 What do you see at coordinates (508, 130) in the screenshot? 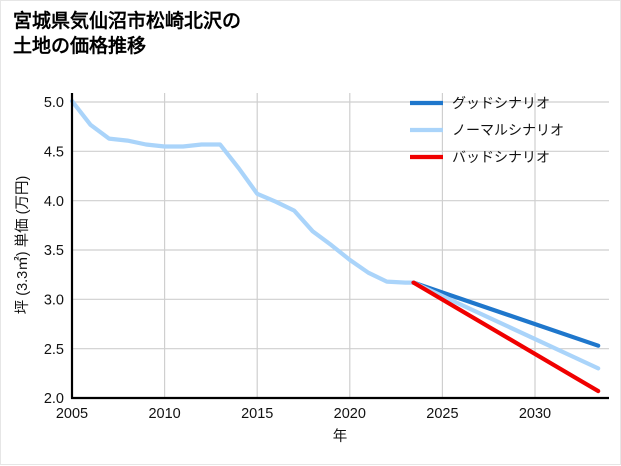
I see `legend-label-normal: ノーマルシナリオ` at bounding box center [508, 130].